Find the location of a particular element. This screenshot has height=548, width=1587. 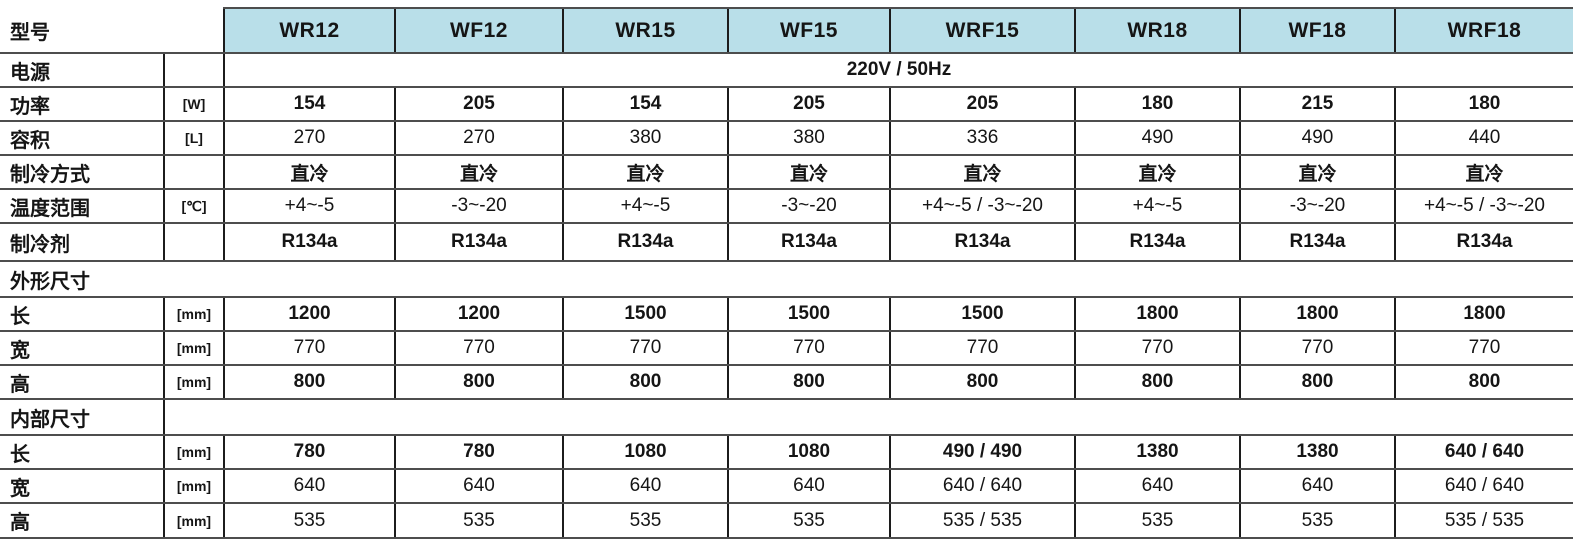

model-header-cell: WR15 is located at coordinates (645, 30).